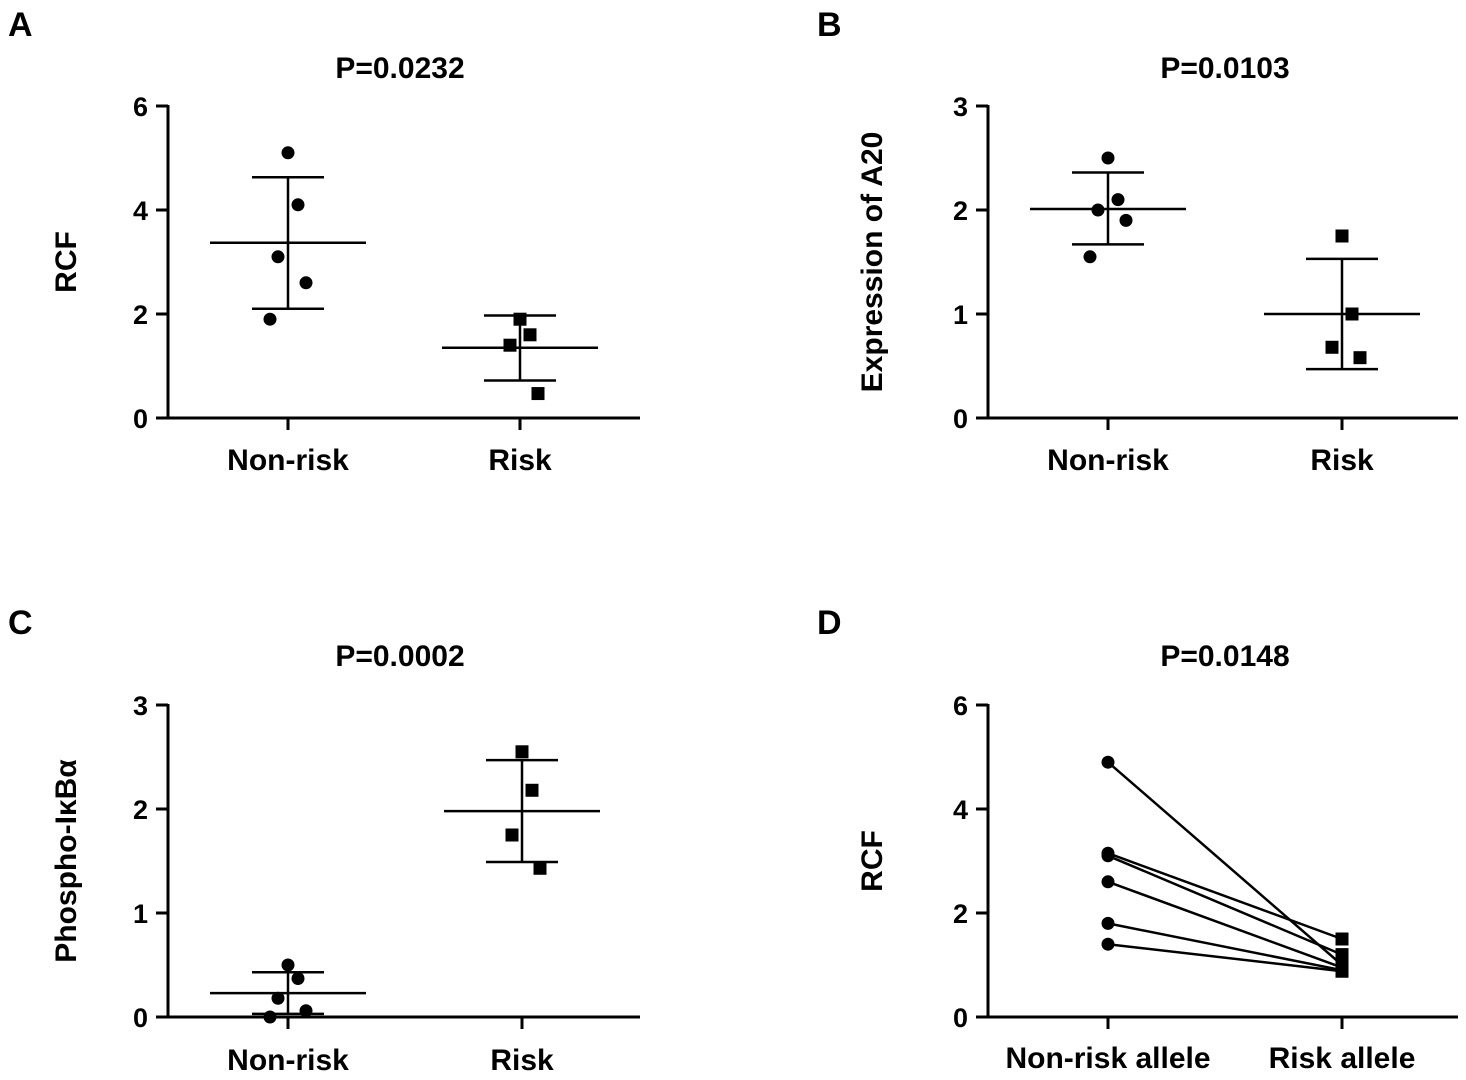 The image size is (1466, 1080). I want to click on y-axis-label: Phospho-IκBα, so click(66, 861).